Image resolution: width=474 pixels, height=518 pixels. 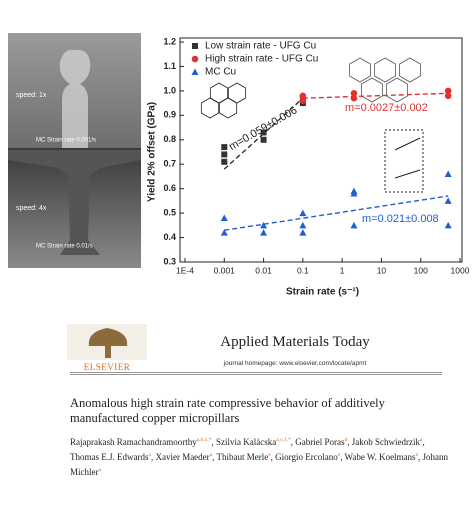 What do you see at coordinates (152, 152) in the screenshot?
I see `y-axis-label: Yield 2% offset (GPa)` at bounding box center [152, 152].